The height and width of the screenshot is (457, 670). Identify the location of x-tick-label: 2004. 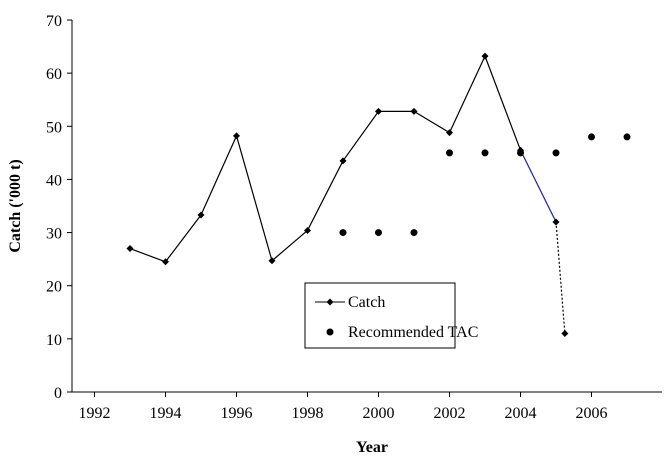
(521, 413).